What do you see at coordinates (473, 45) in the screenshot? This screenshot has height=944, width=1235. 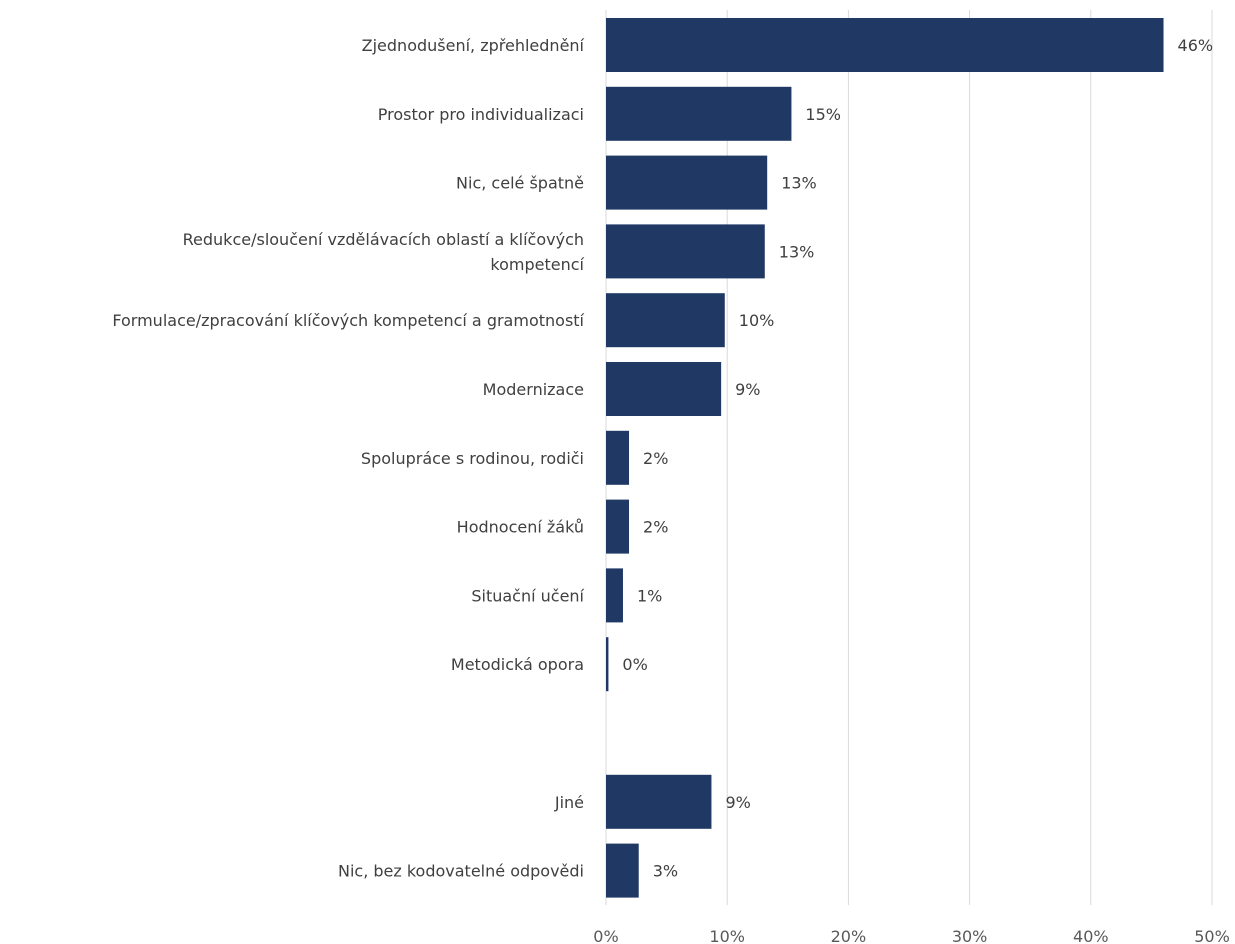 I see `category-label: Zjednodušení, zpřehlednění` at bounding box center [473, 45].